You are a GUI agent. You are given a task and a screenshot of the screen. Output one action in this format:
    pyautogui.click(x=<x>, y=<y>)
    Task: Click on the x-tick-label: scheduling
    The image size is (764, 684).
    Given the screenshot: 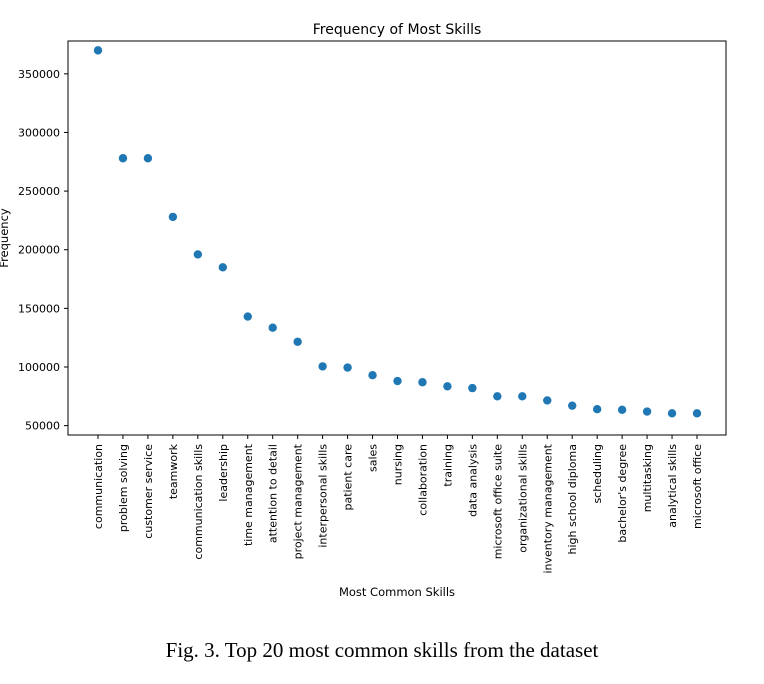 What is the action you would take?
    pyautogui.click(x=597, y=474)
    